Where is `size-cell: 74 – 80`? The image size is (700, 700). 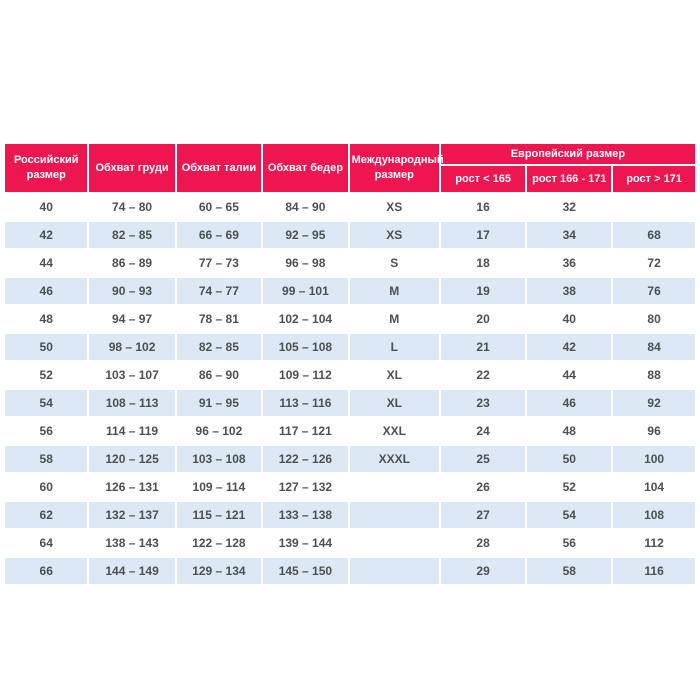 size-cell: 74 – 80 is located at coordinates (132, 207).